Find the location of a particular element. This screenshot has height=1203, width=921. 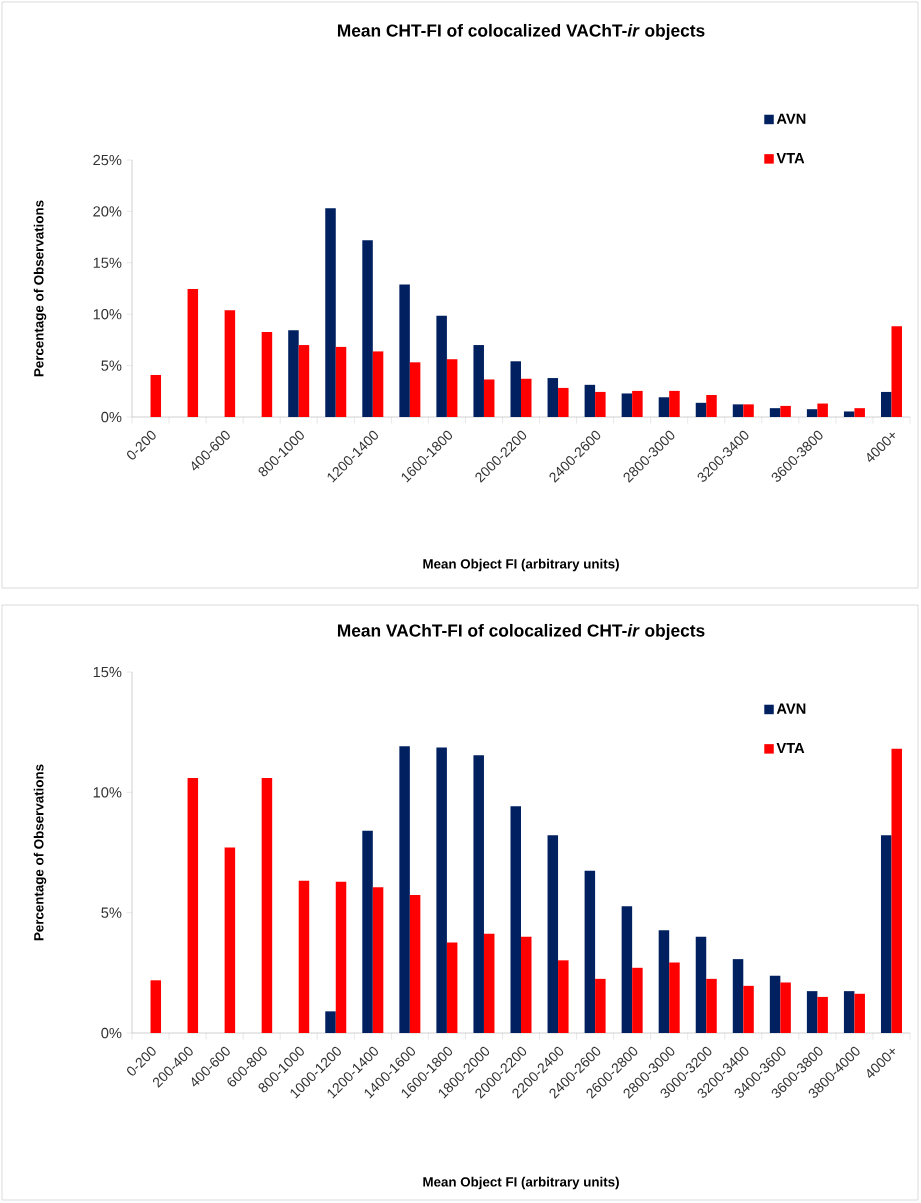

chart-title: Mean VAChT-FI of colocalized CHT-ir objects is located at coordinates (521, 632).